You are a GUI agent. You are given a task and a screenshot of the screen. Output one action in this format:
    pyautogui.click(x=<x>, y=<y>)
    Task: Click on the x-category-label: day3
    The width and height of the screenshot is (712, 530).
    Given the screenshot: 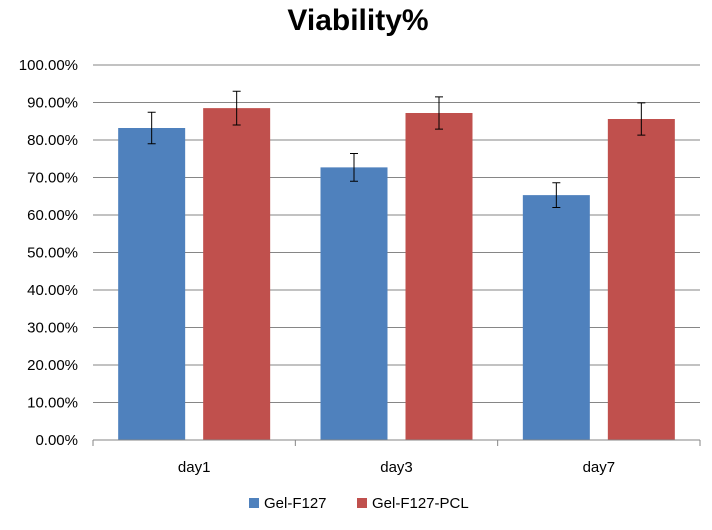 What is the action you would take?
    pyautogui.click(x=396, y=467)
    